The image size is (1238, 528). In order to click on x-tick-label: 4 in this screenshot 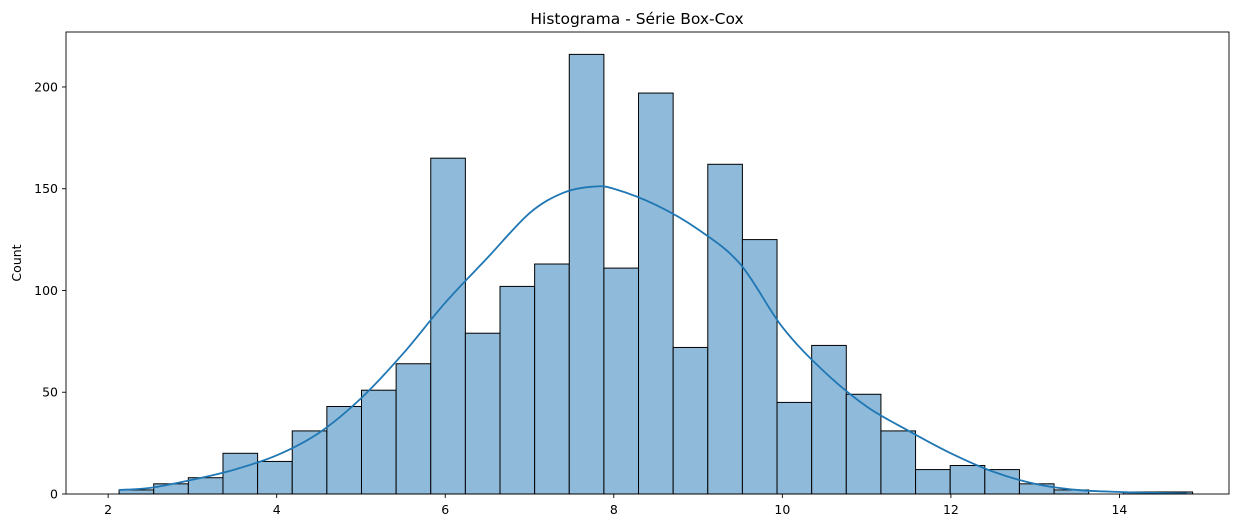, I will do `click(277, 509)`.